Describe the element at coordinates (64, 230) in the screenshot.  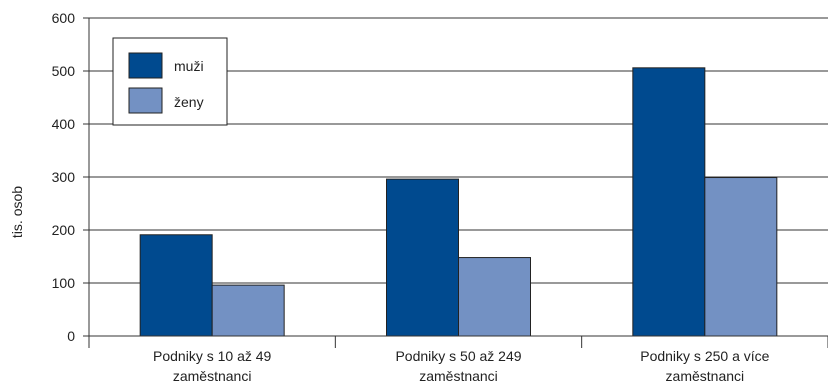
I see `y-tick-label-200: 200` at that location.